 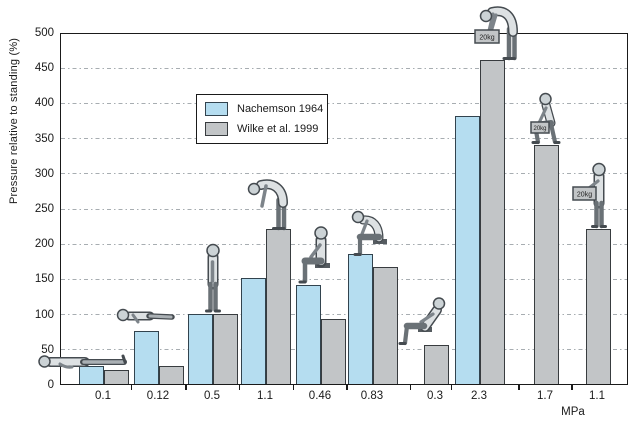 I want to click on bar-nachemson-sitting, so click(x=308, y=334).